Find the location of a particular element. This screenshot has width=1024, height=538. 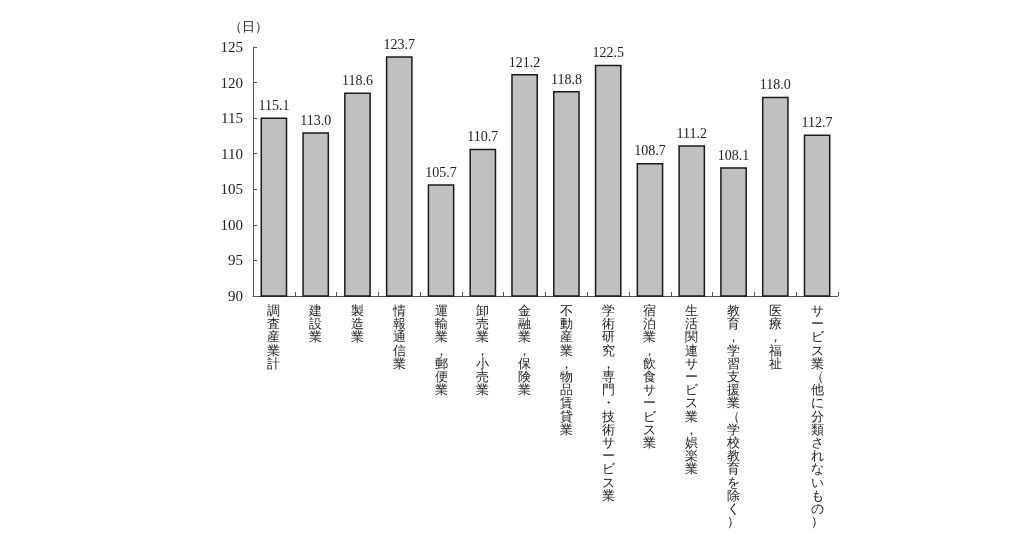

category-label: 不動産業，物品賃貸業 is located at coordinates (566, 370).